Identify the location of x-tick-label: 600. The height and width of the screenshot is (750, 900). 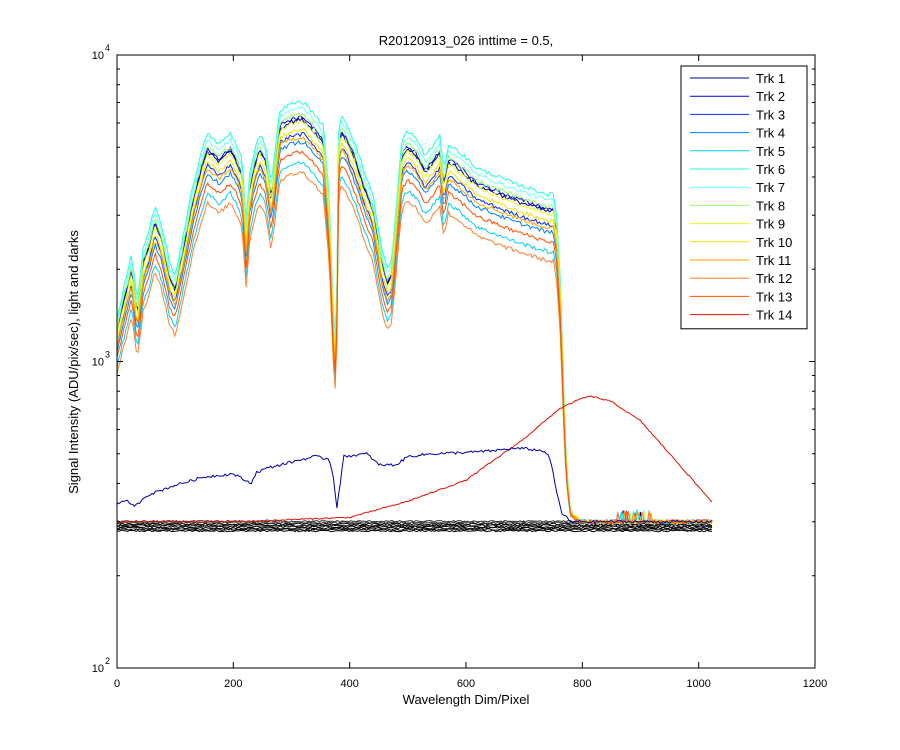
(466, 684).